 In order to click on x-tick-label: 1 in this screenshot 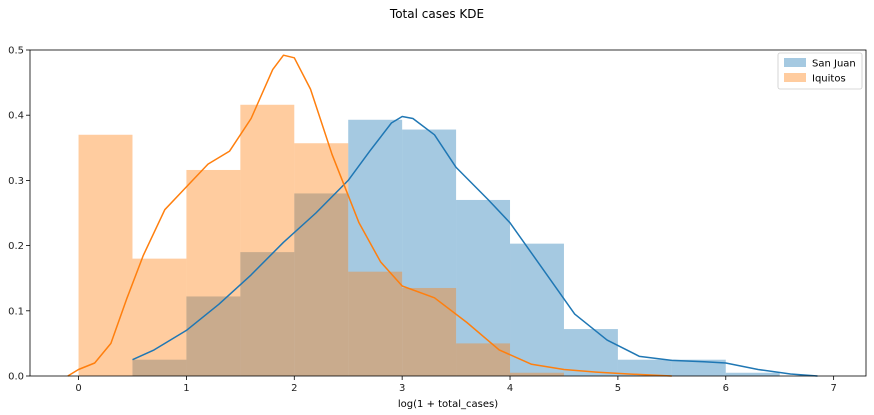, I will do `click(186, 388)`.